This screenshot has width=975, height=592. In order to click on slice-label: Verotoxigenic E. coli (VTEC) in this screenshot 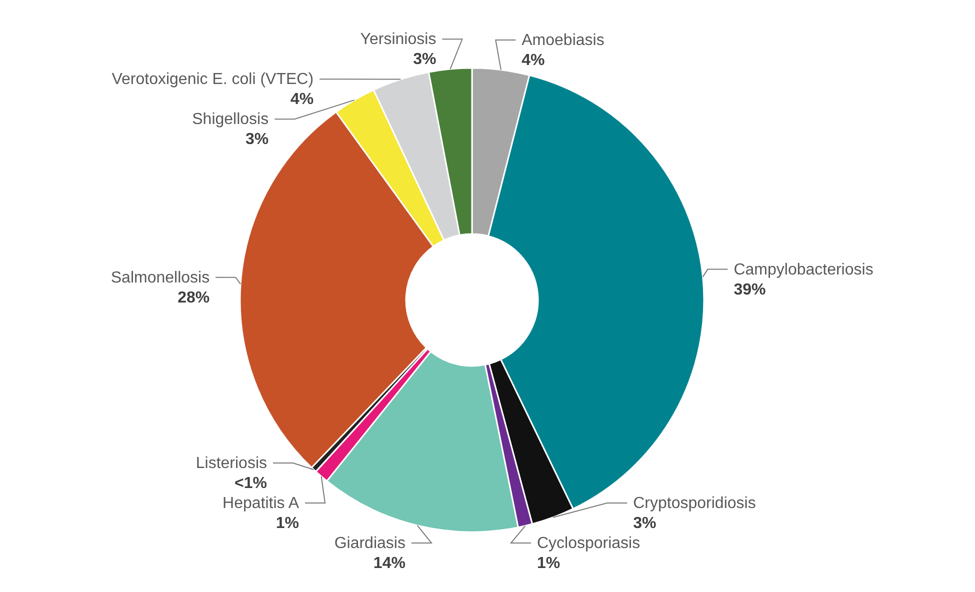, I will do `click(213, 79)`.